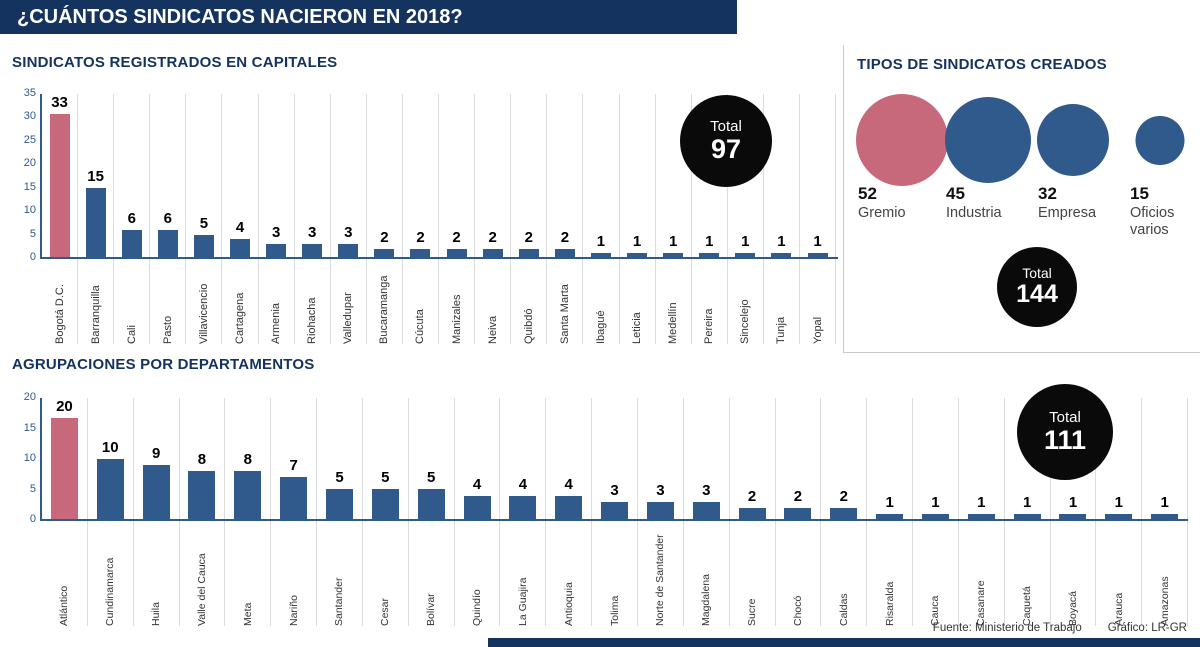 This screenshot has width=1200, height=647. I want to click on bar-category-label: Medellín, so click(673, 323).